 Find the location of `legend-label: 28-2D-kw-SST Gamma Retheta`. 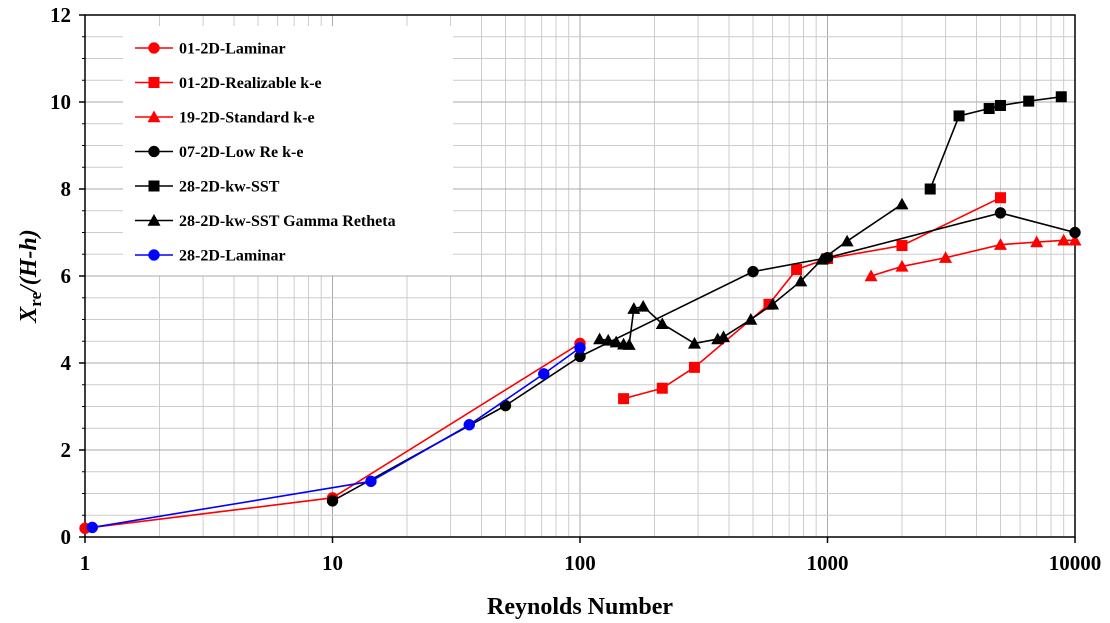

legend-label: 28-2D-kw-SST Gamma Retheta is located at coordinates (287, 221).